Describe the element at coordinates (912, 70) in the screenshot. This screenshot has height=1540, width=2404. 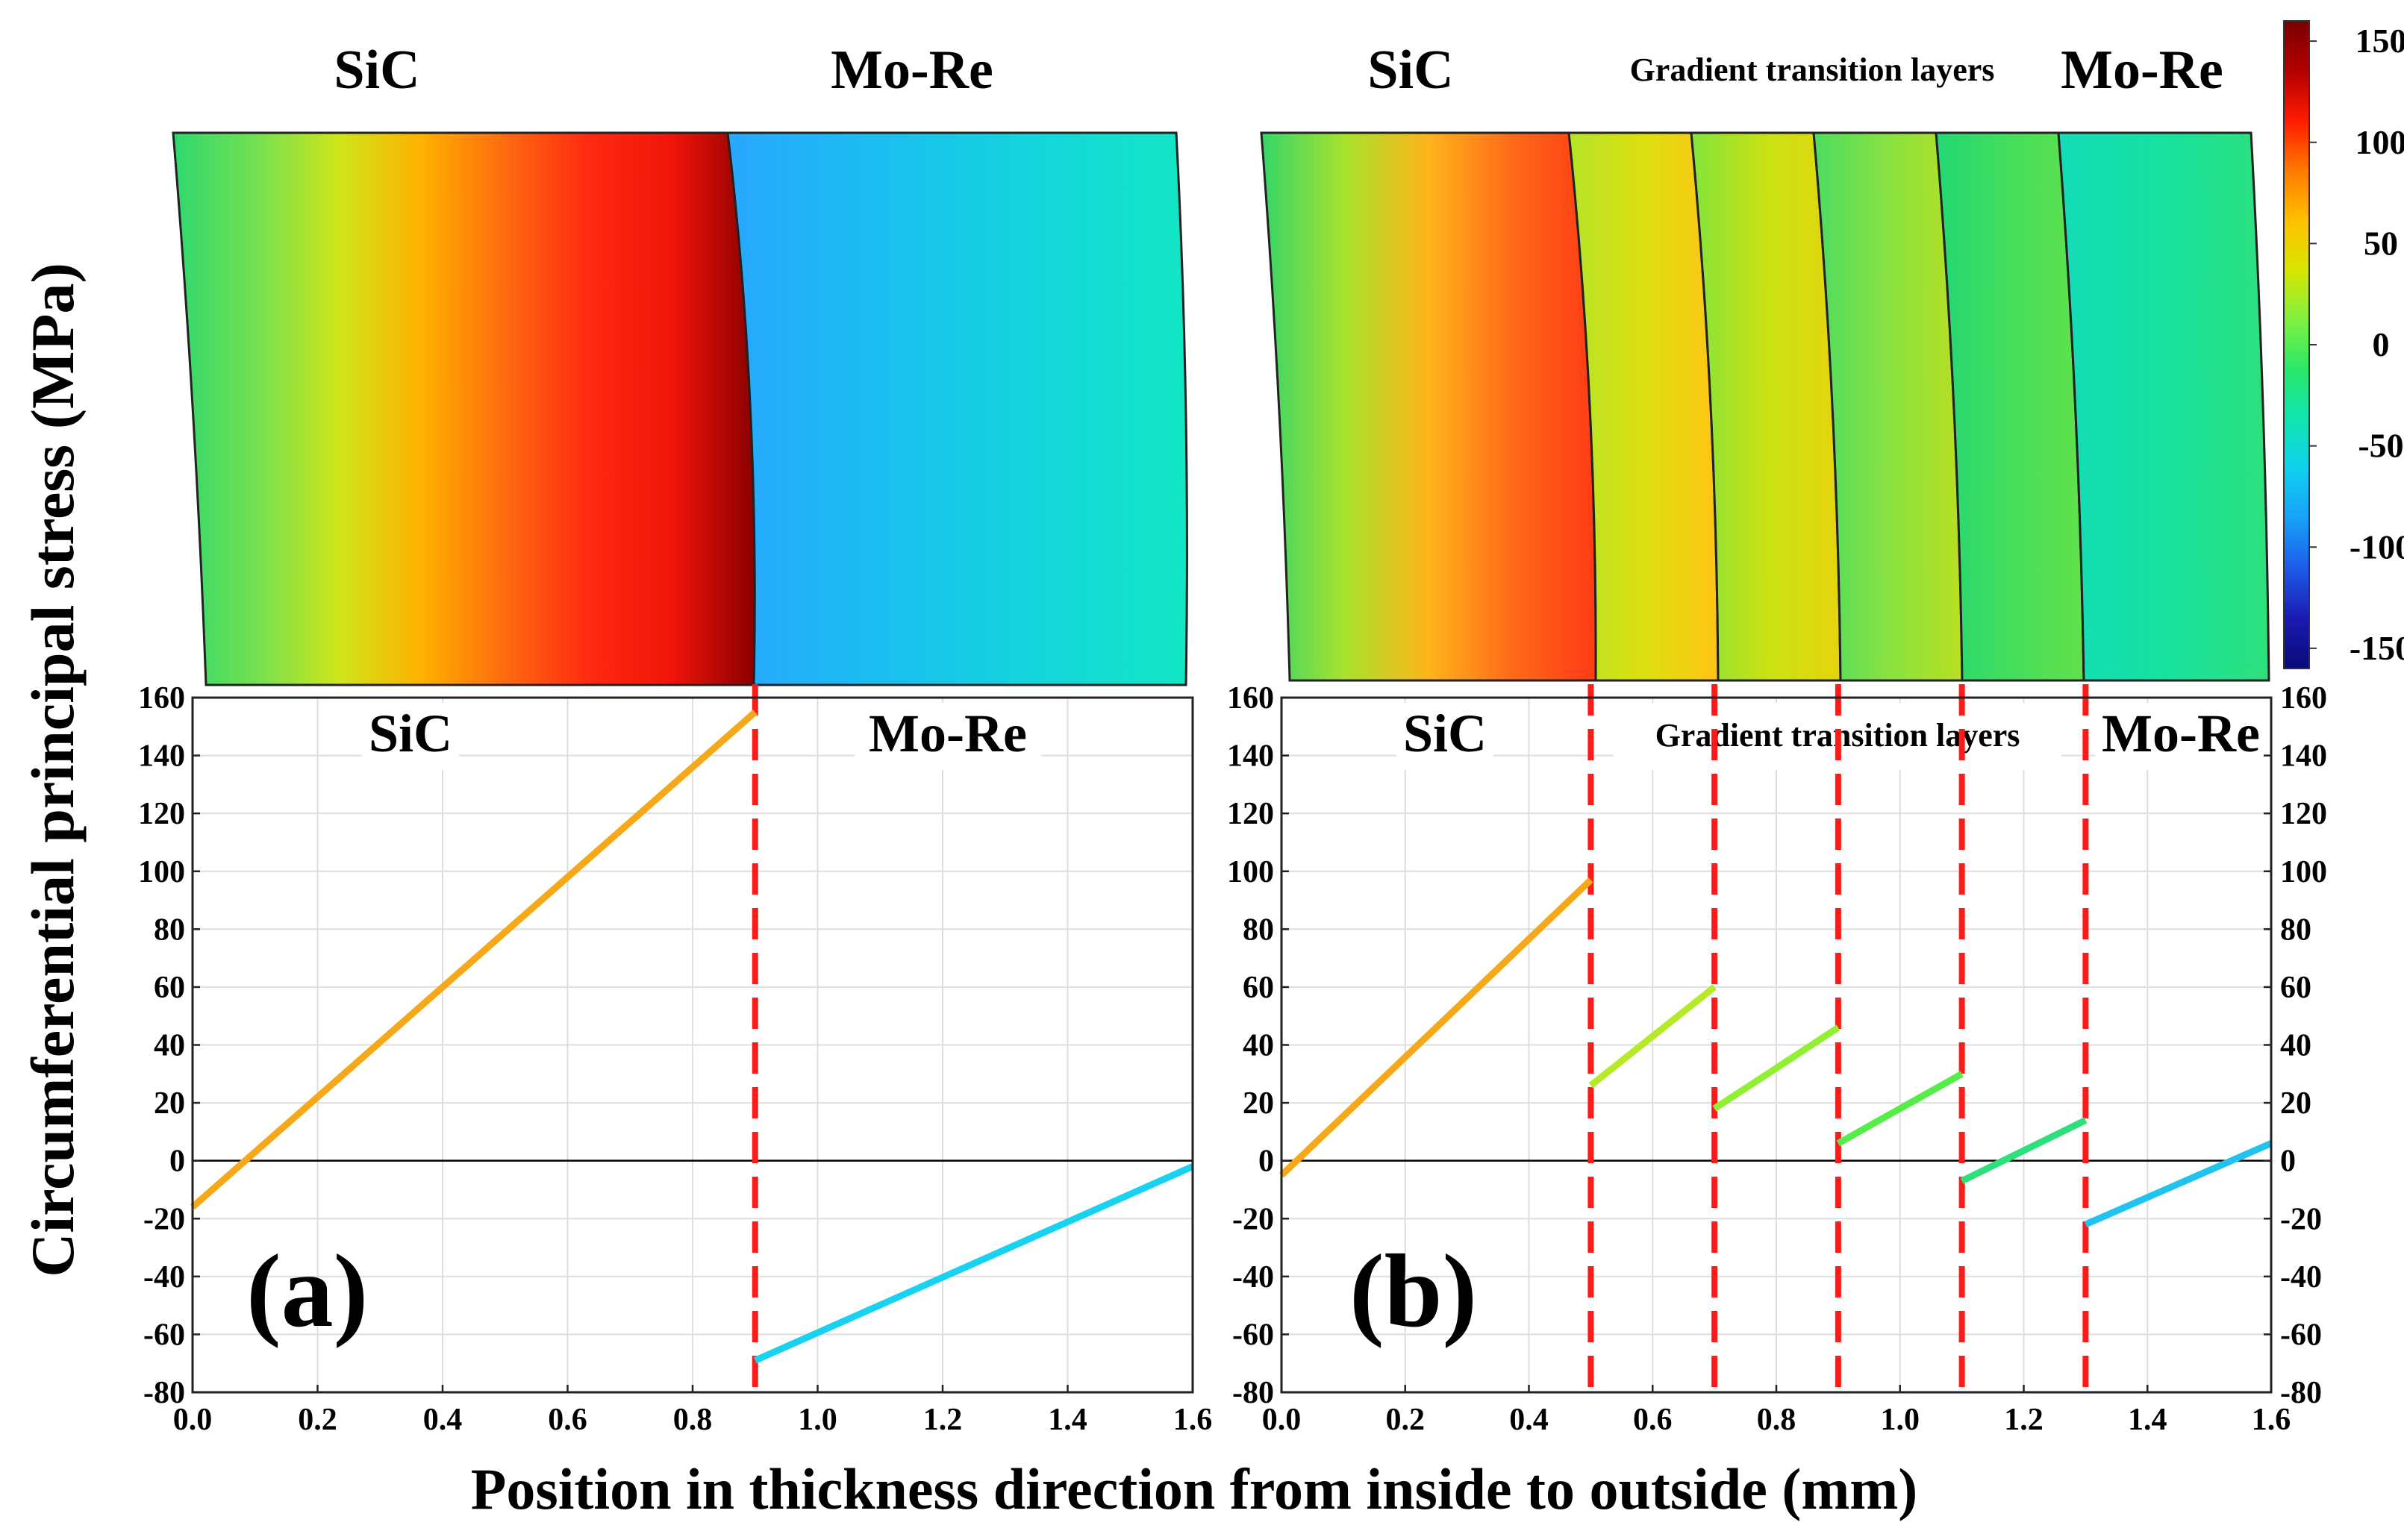
I see `contour-a-more-label: Mo-Re` at that location.